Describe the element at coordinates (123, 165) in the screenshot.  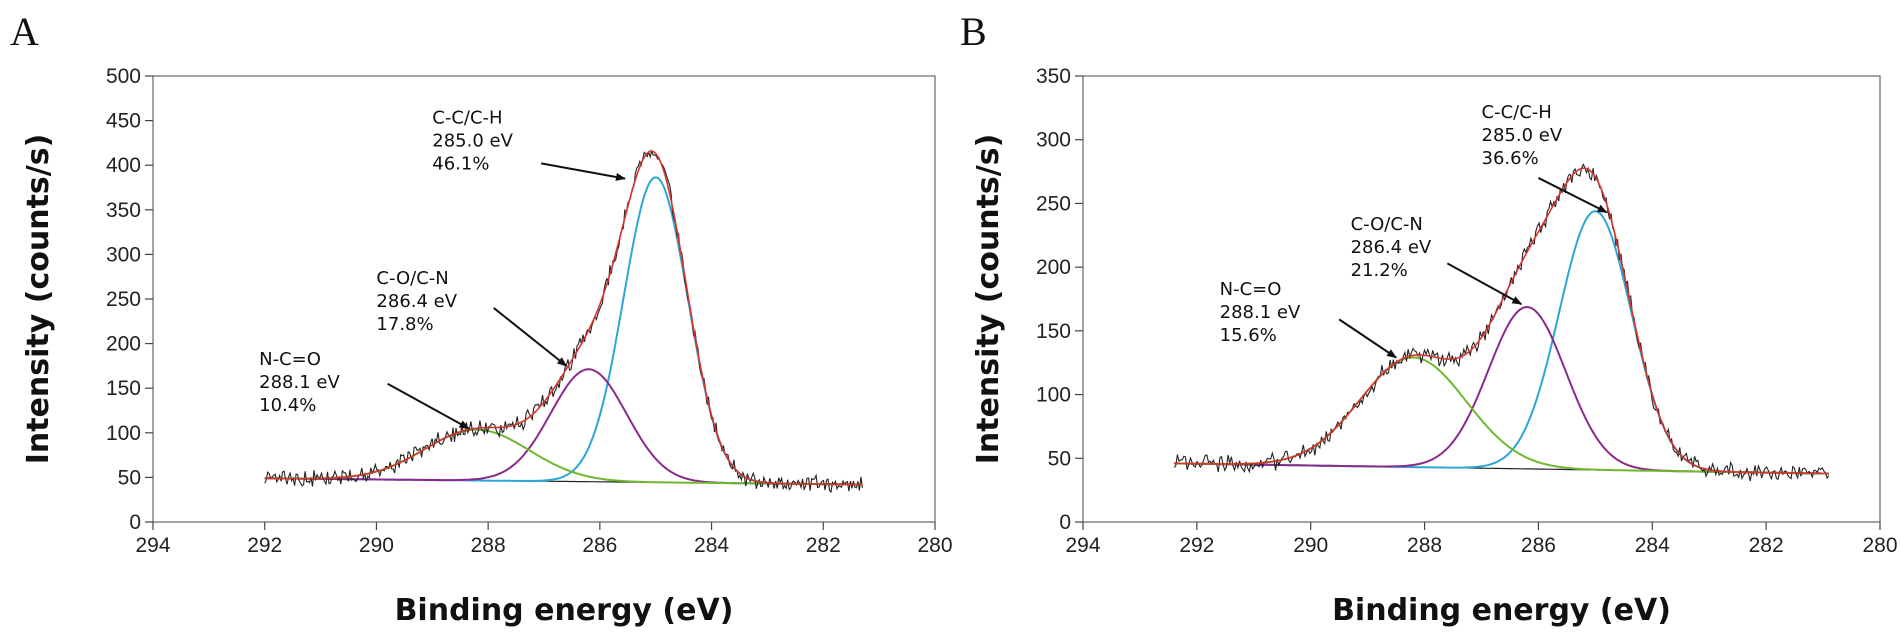
I see `y-tick-label: 400` at that location.